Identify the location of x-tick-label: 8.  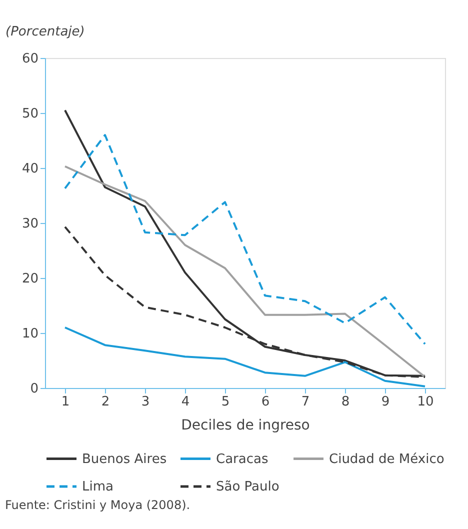
(345, 402).